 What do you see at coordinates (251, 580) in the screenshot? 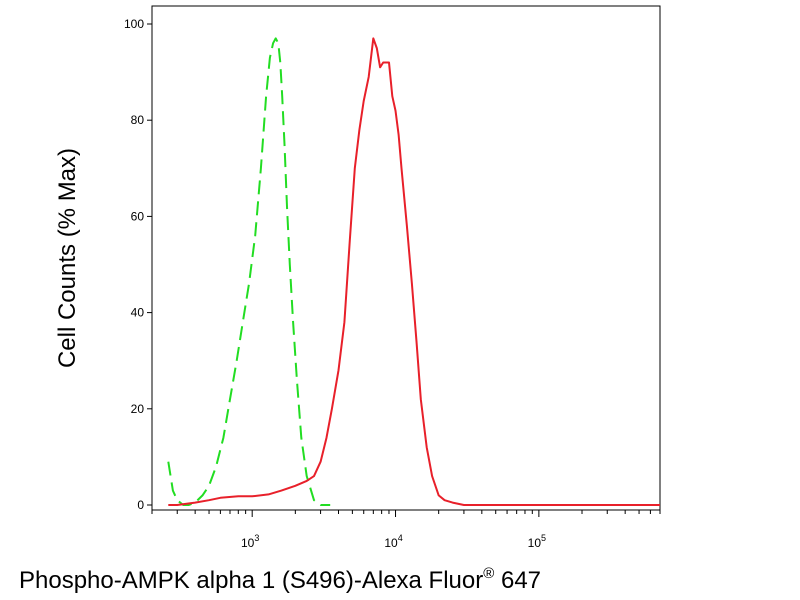
I see `x-axis-title-main: Phospho-AMPK alpha 1 (S496)-Alexa Fluor` at bounding box center [251, 580].